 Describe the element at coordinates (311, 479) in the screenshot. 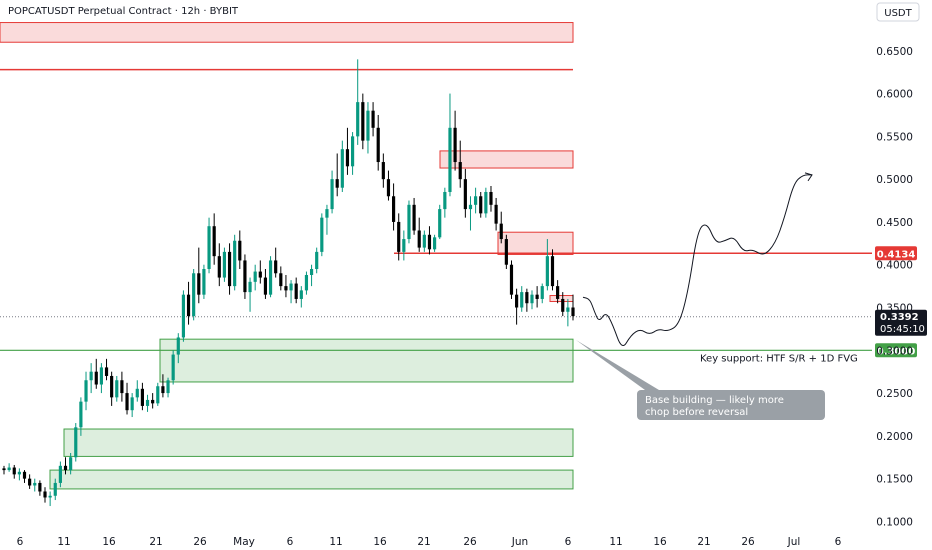

I see `support-zone` at that location.